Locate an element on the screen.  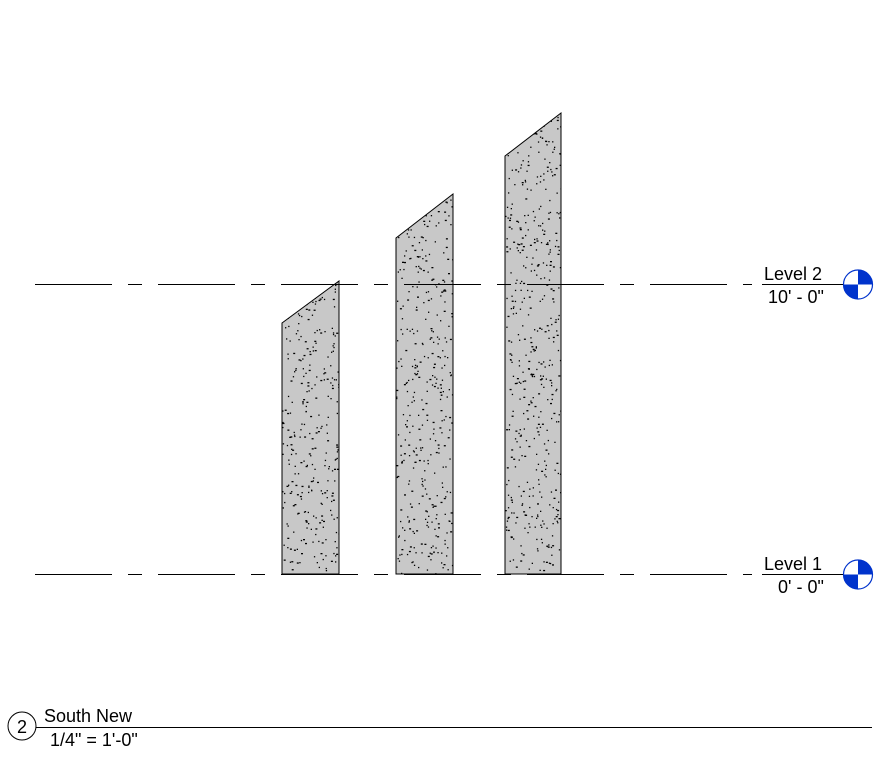
level-1: Level 1 0' - 0" is located at coordinates (454, 575).